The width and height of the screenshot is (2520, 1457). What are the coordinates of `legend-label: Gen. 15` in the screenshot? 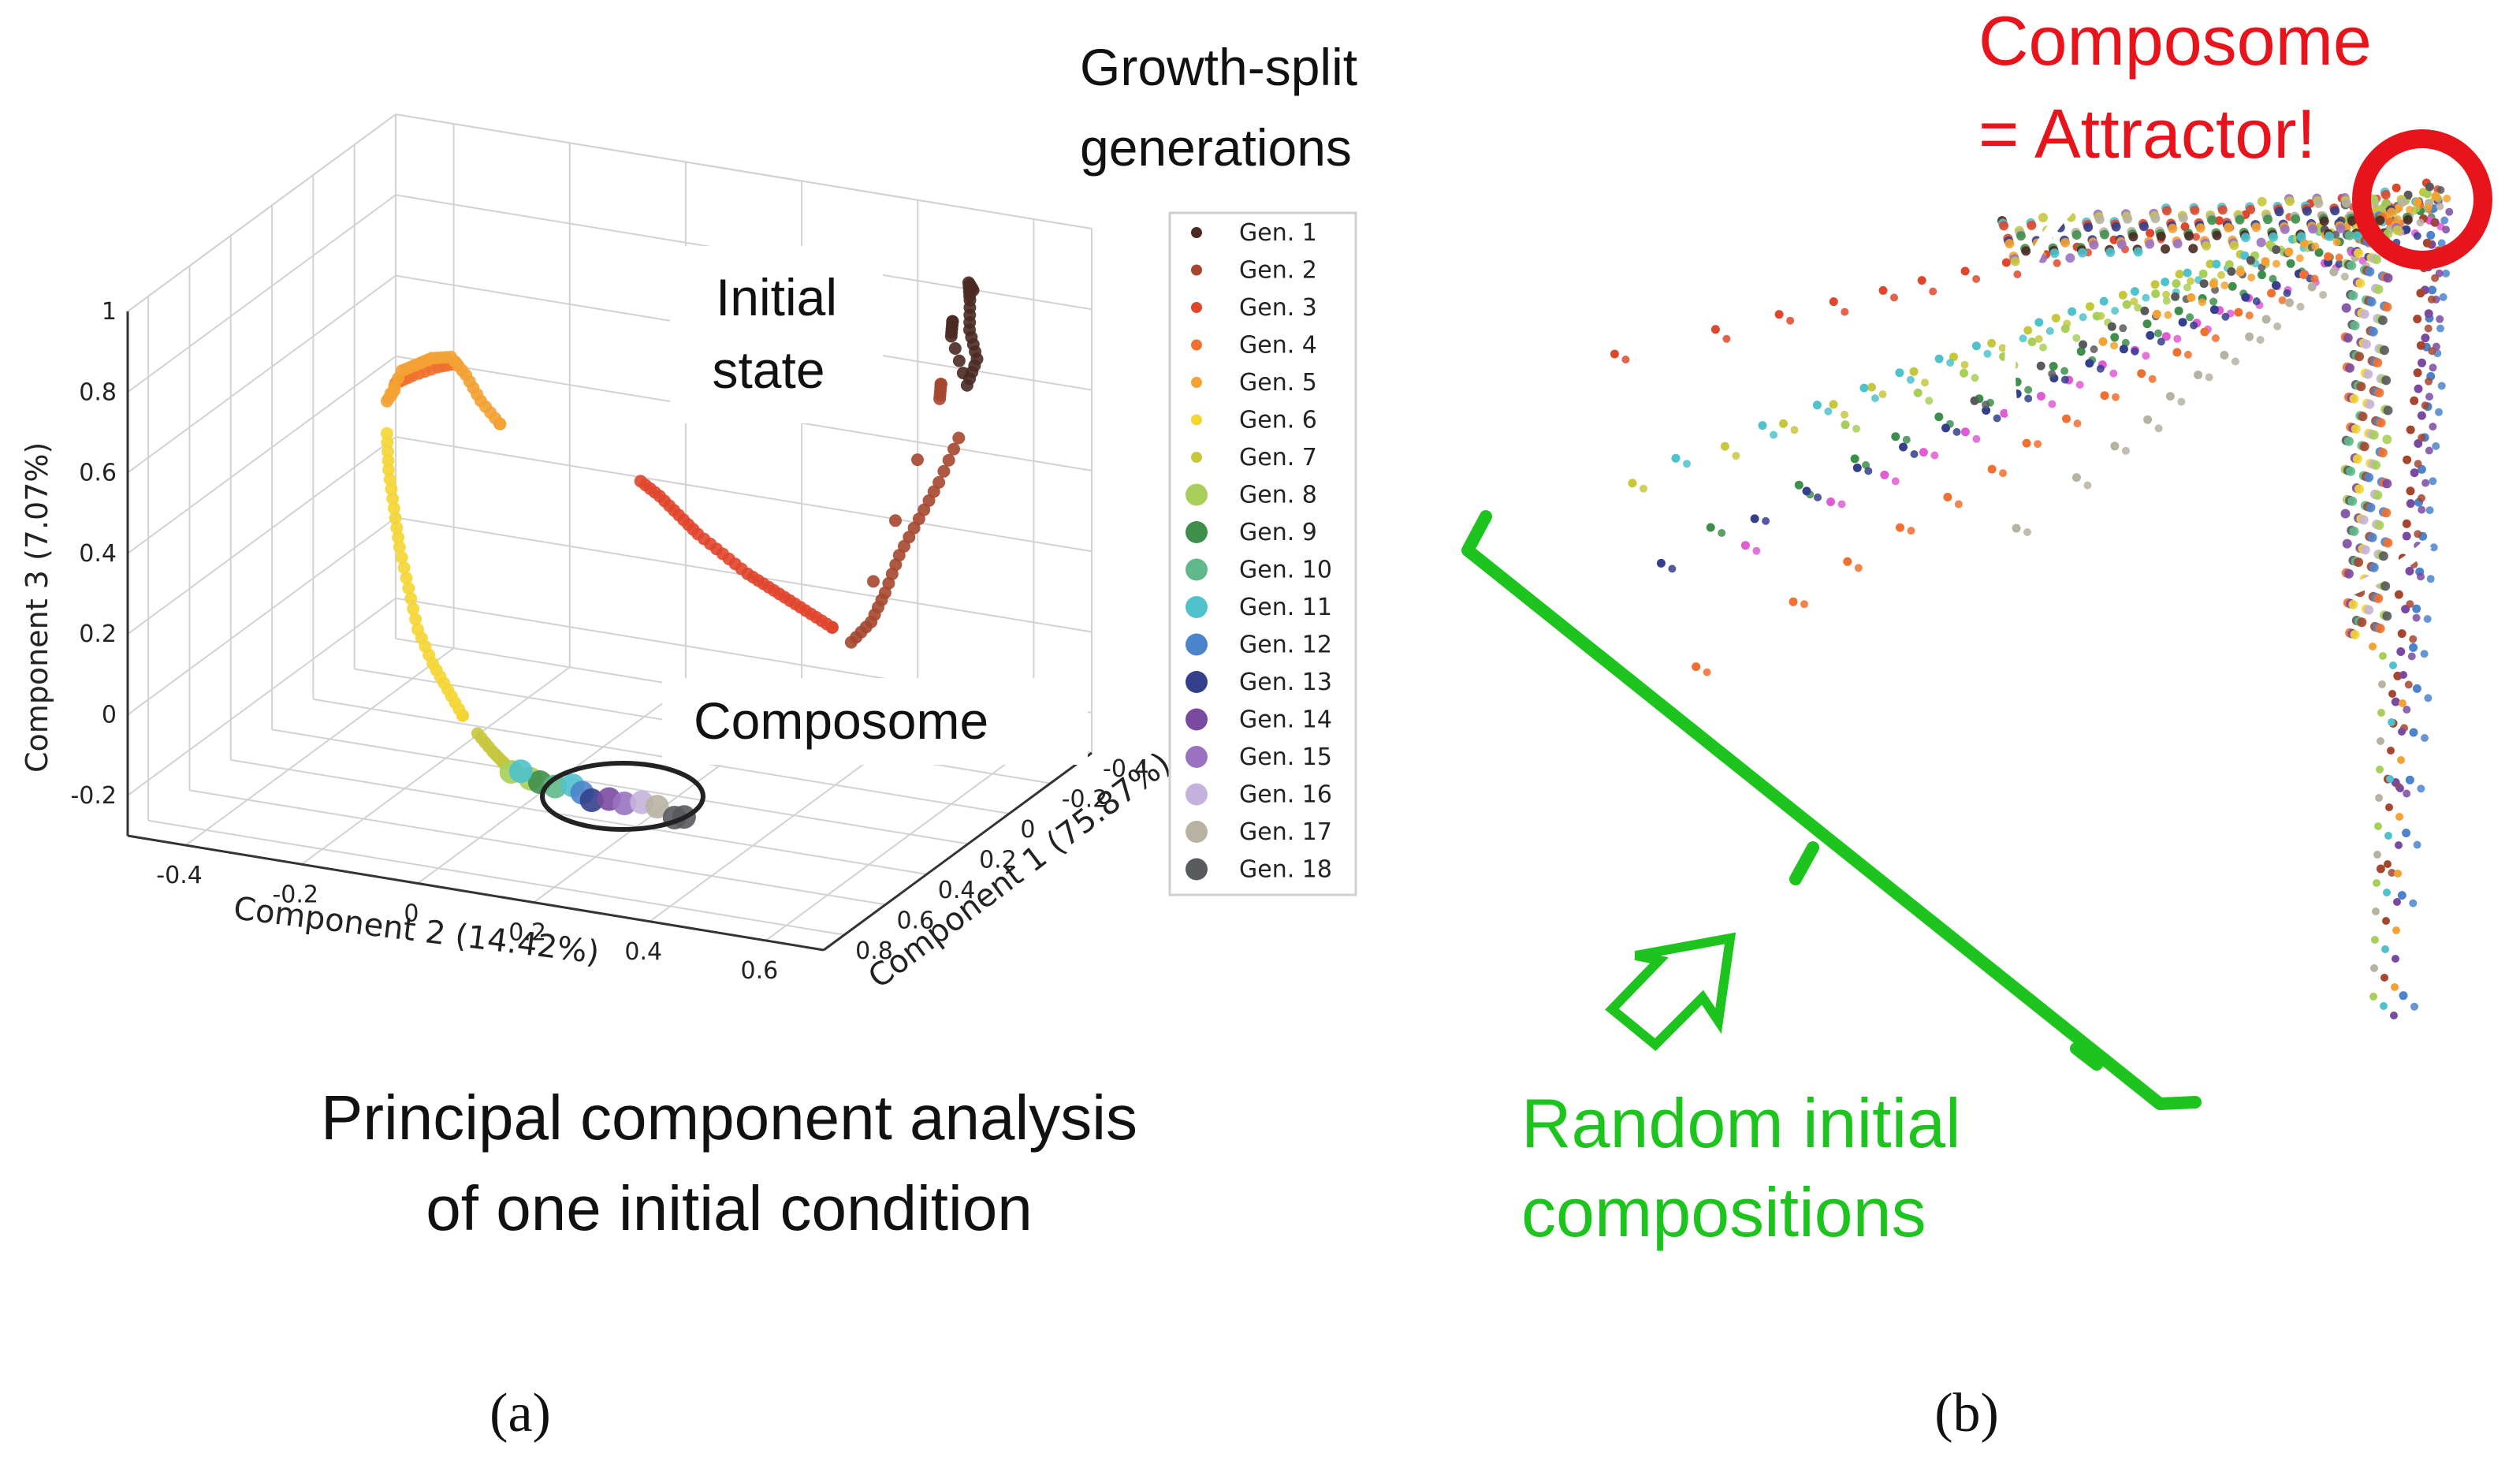 It's located at (1285, 757).